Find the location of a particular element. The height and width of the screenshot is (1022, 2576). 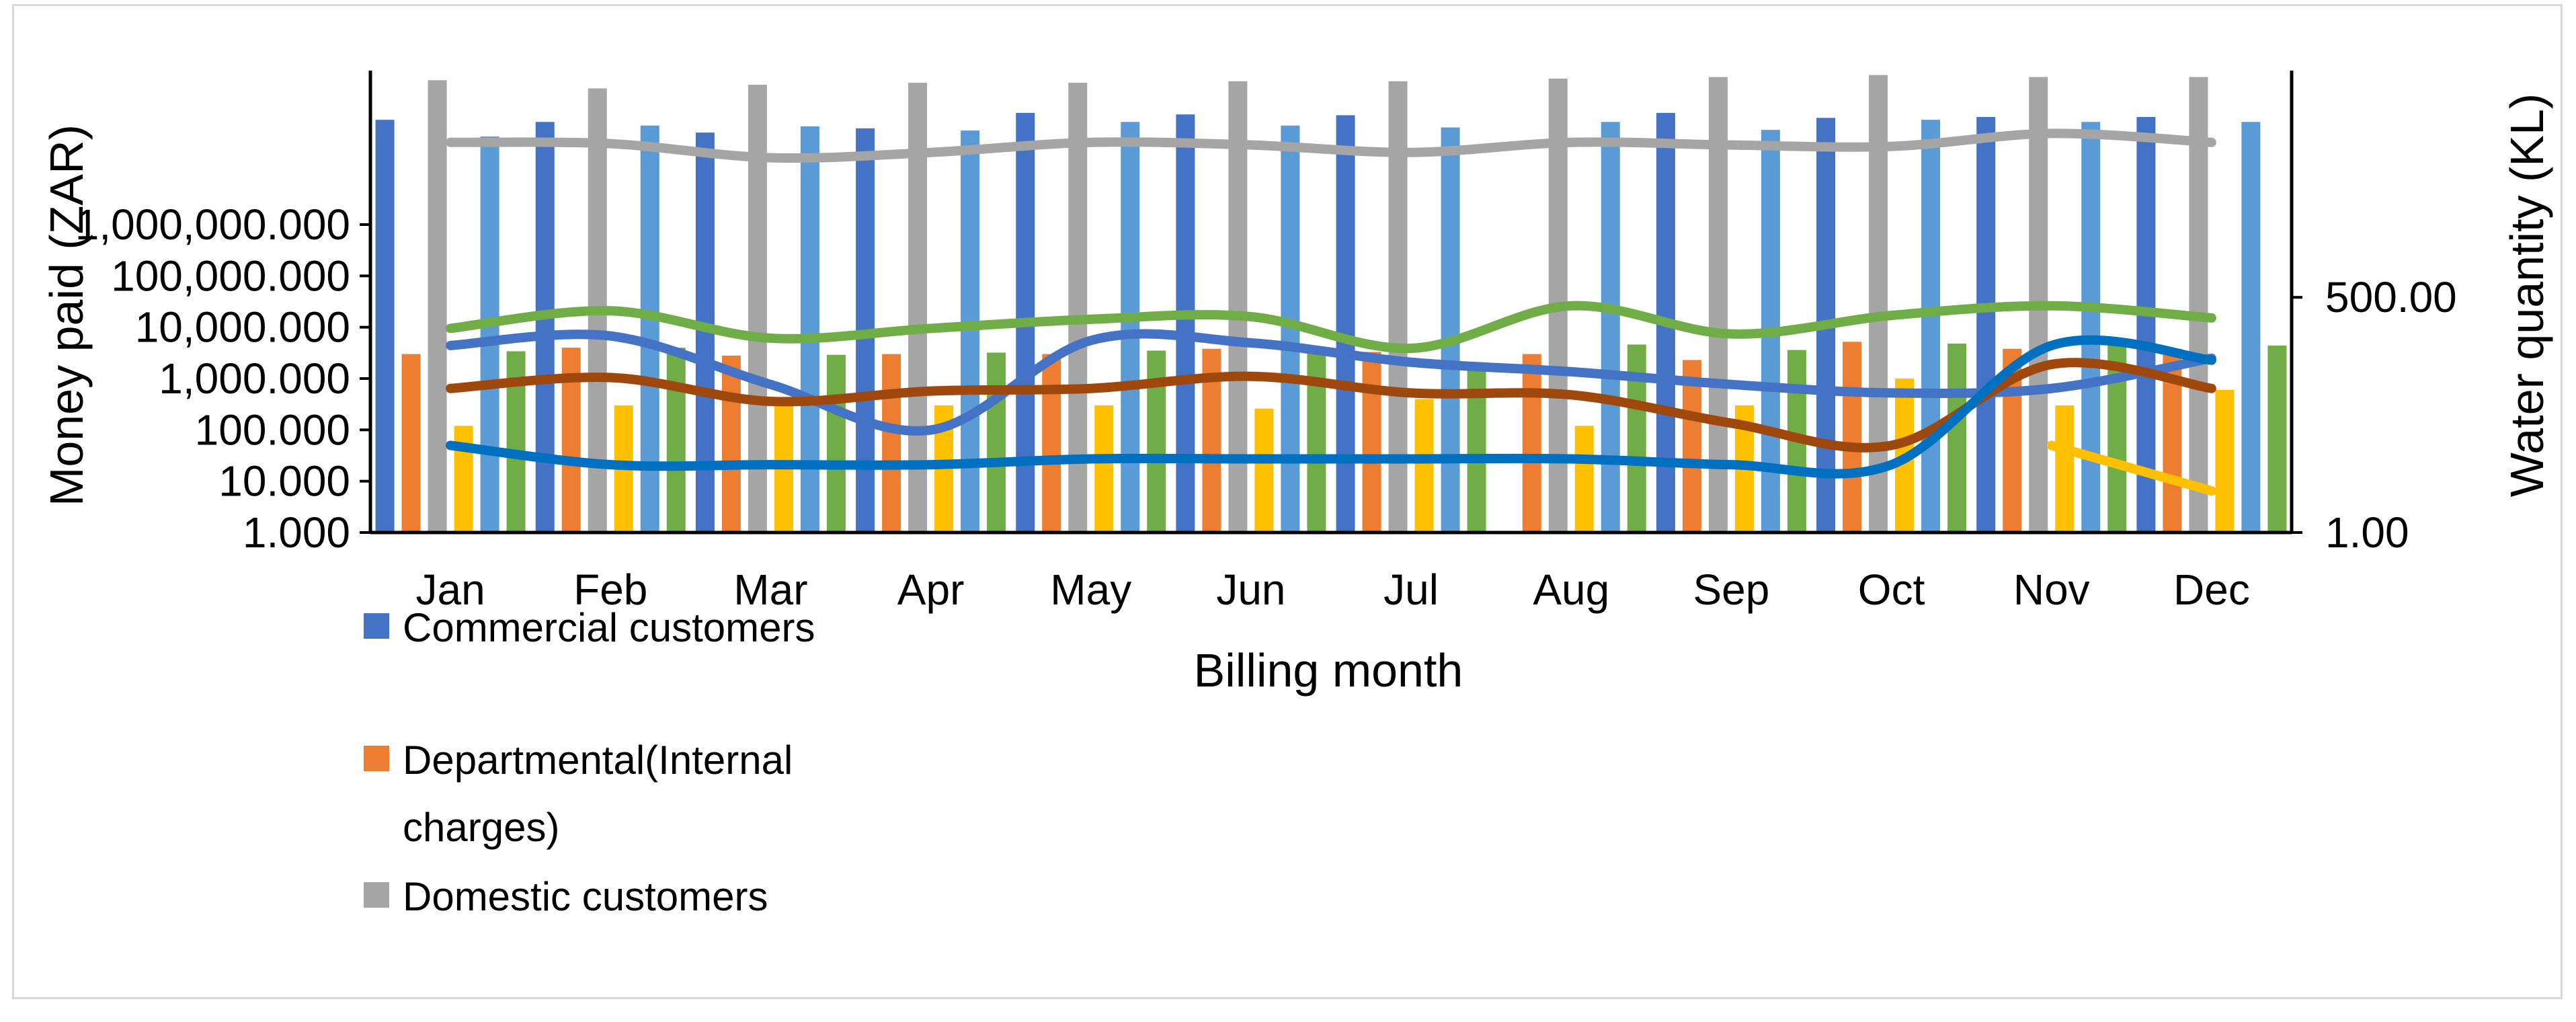

bar-series-6-dec is located at coordinates (2277, 439).